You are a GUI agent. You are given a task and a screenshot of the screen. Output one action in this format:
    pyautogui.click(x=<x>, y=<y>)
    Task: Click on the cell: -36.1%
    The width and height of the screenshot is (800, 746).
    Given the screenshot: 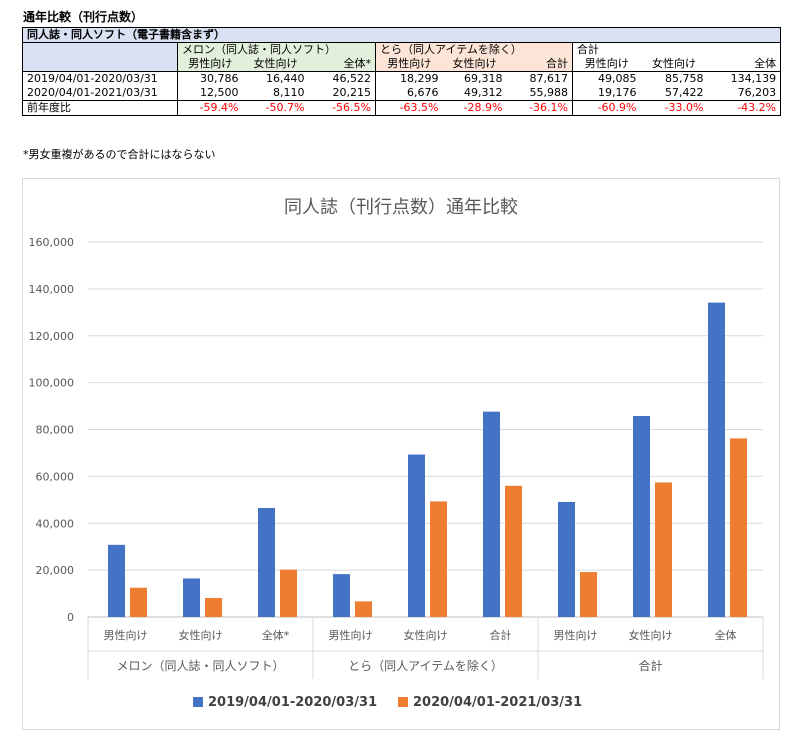 What is the action you would take?
    pyautogui.click(x=539, y=108)
    